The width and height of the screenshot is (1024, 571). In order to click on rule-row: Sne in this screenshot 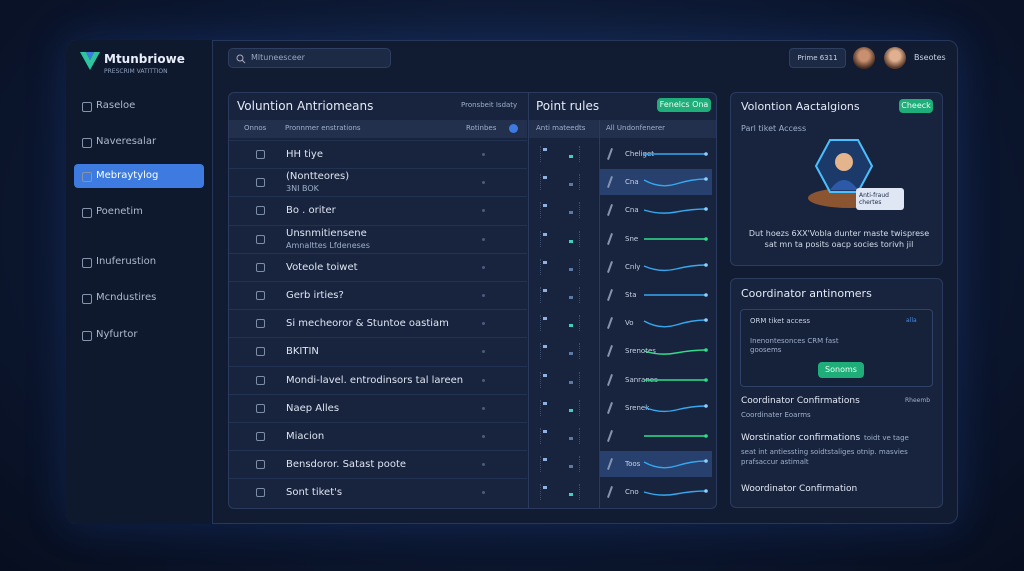, I will do `click(656, 239)`.